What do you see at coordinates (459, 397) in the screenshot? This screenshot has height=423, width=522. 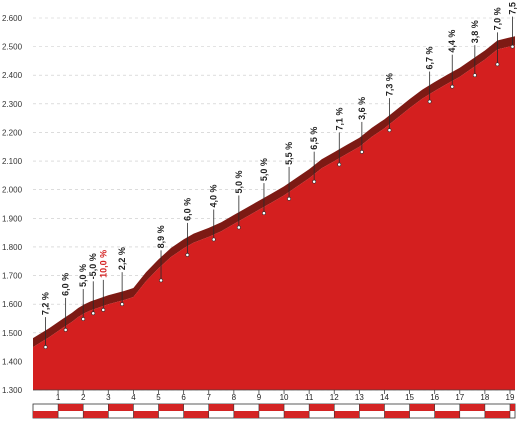 I see `x-tick-label: 17` at bounding box center [459, 397].